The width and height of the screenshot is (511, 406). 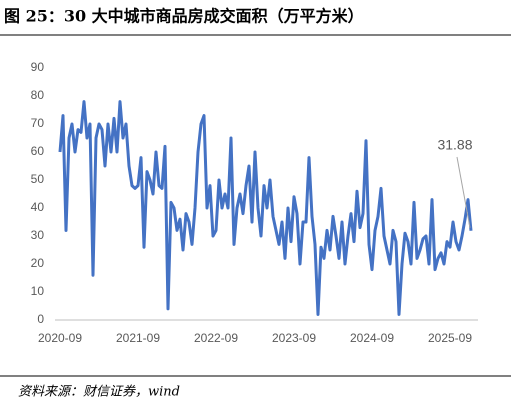 What do you see at coordinates (38, 151) in the screenshot?
I see `y-tick-label: 60` at bounding box center [38, 151].